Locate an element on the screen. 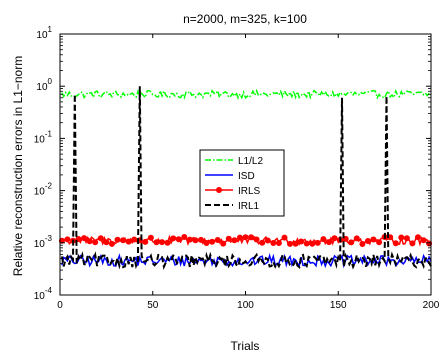 The image size is (440, 360). x-tick-label: 200 is located at coordinates (431, 305).